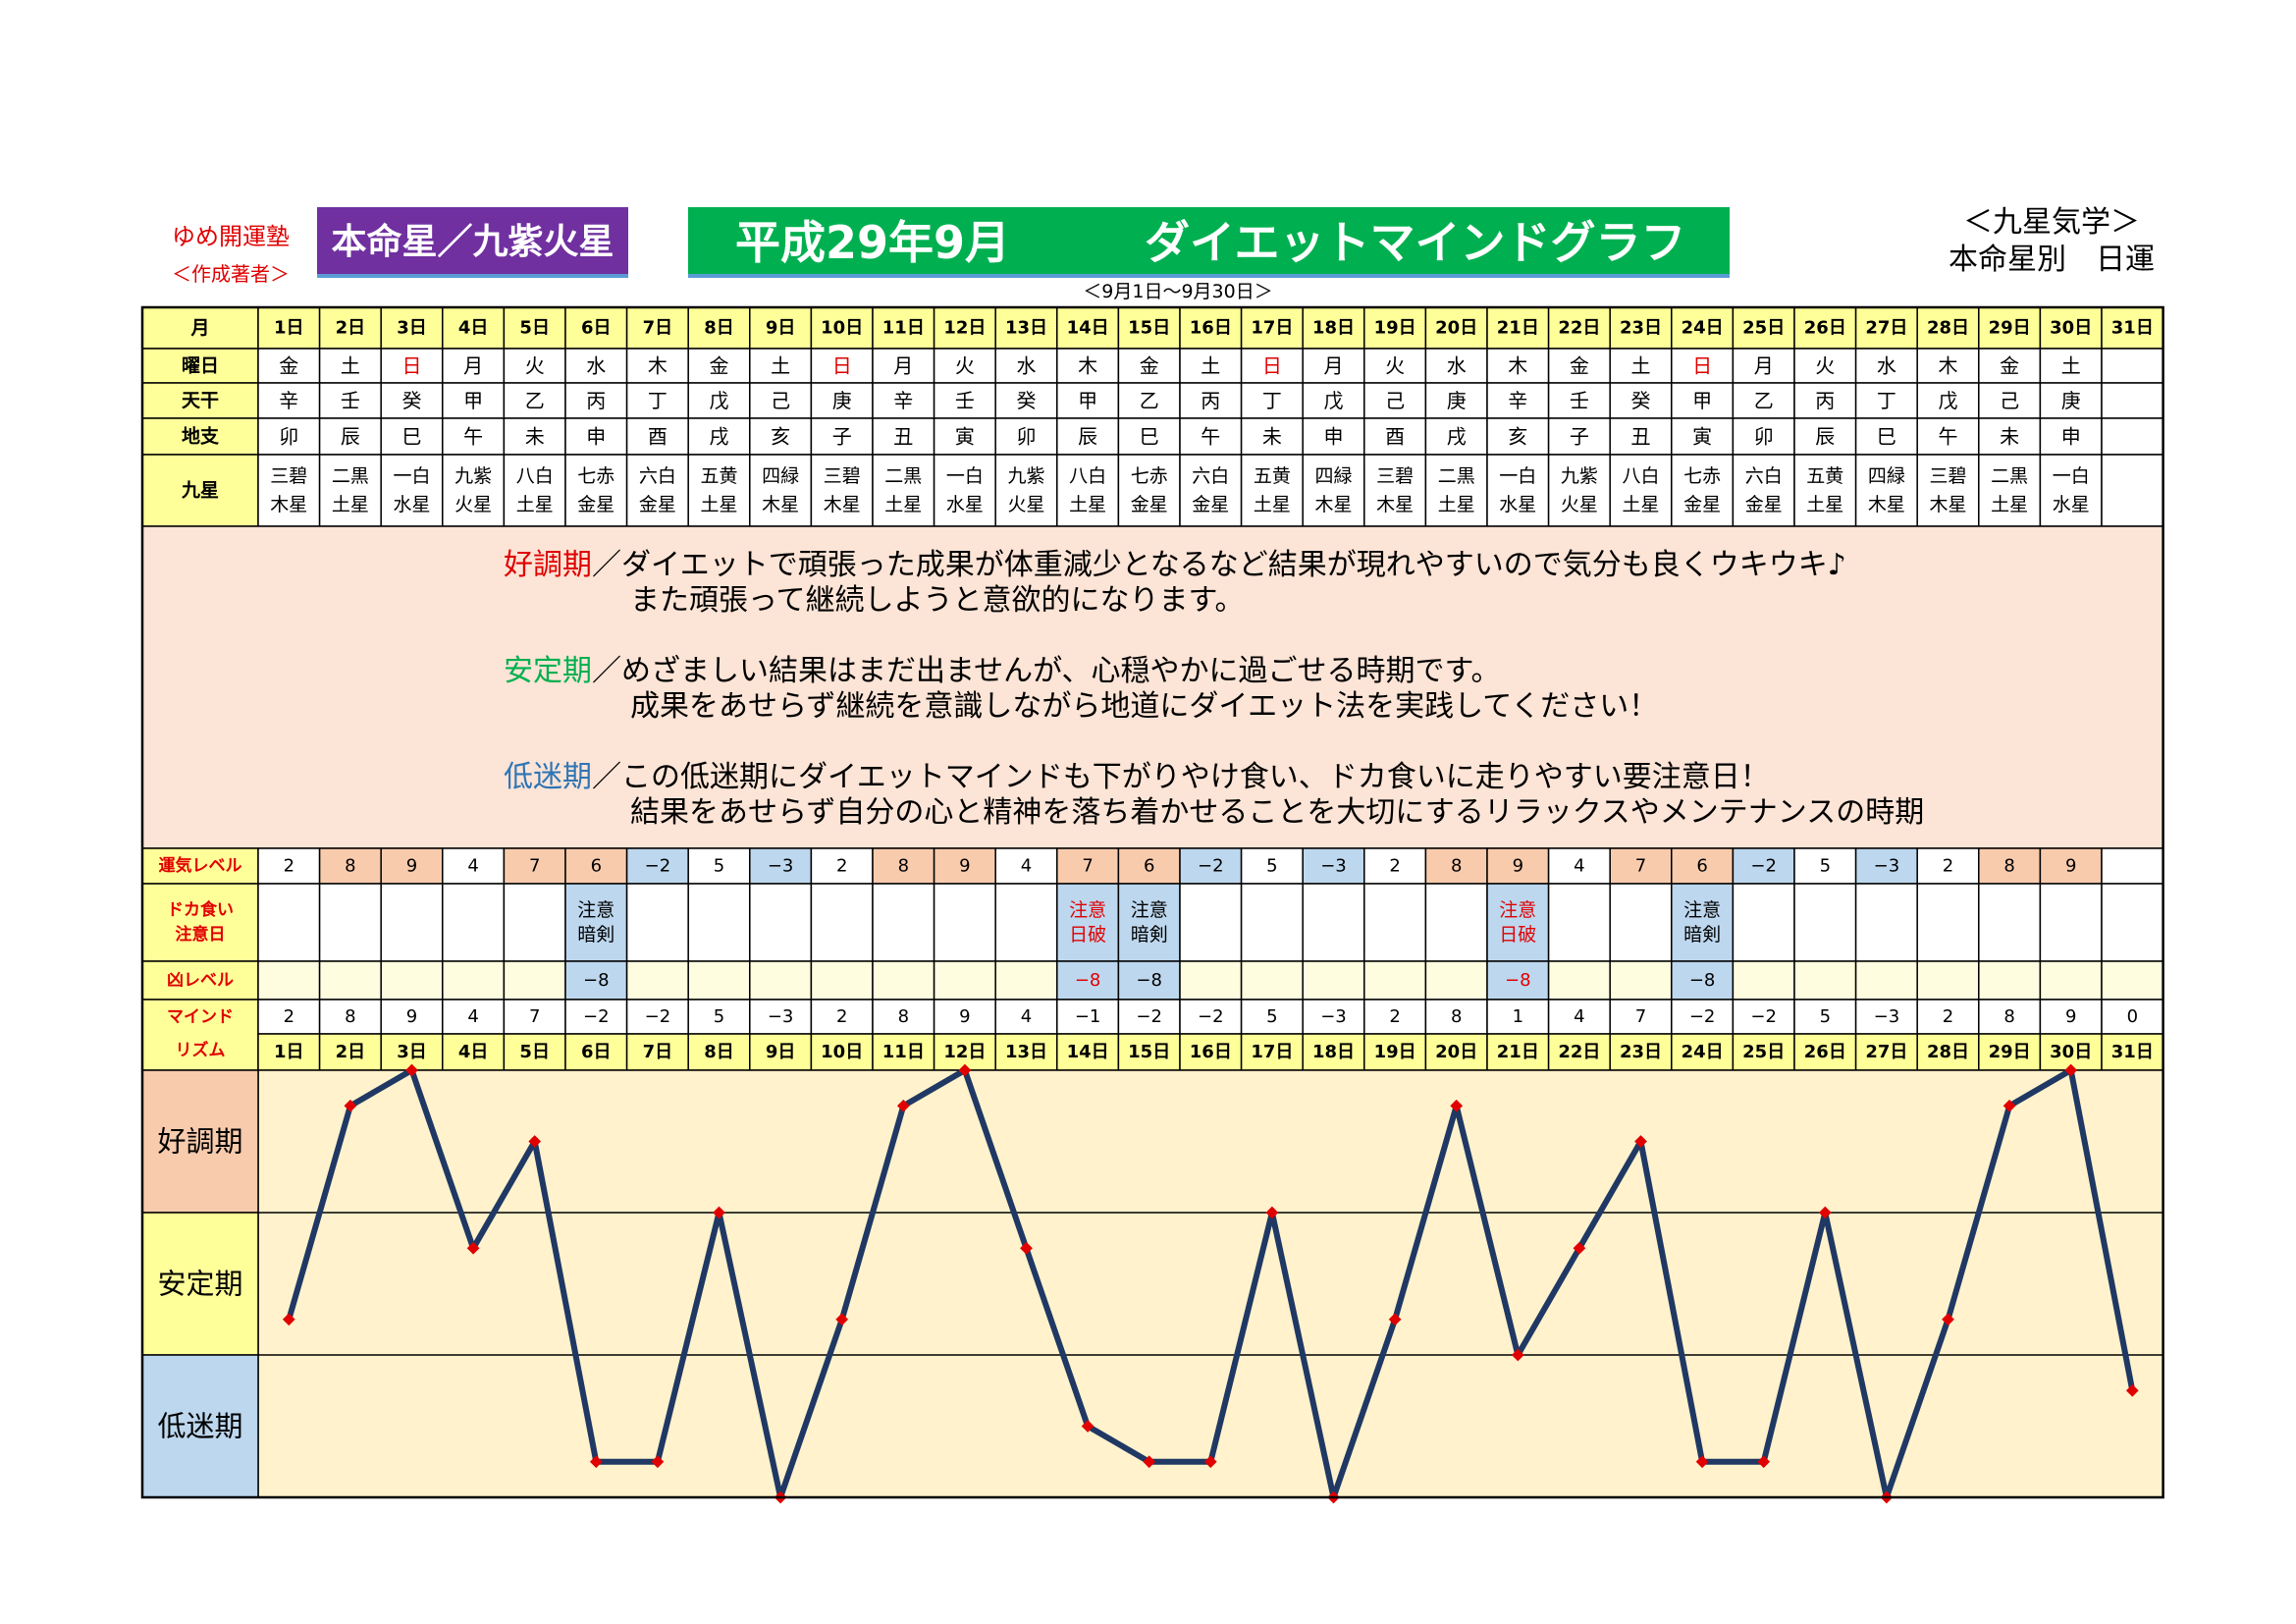 The image size is (2296, 1624). What do you see at coordinates (2070, 1016) in the screenshot?
I see `mind-level: 9` at bounding box center [2070, 1016].